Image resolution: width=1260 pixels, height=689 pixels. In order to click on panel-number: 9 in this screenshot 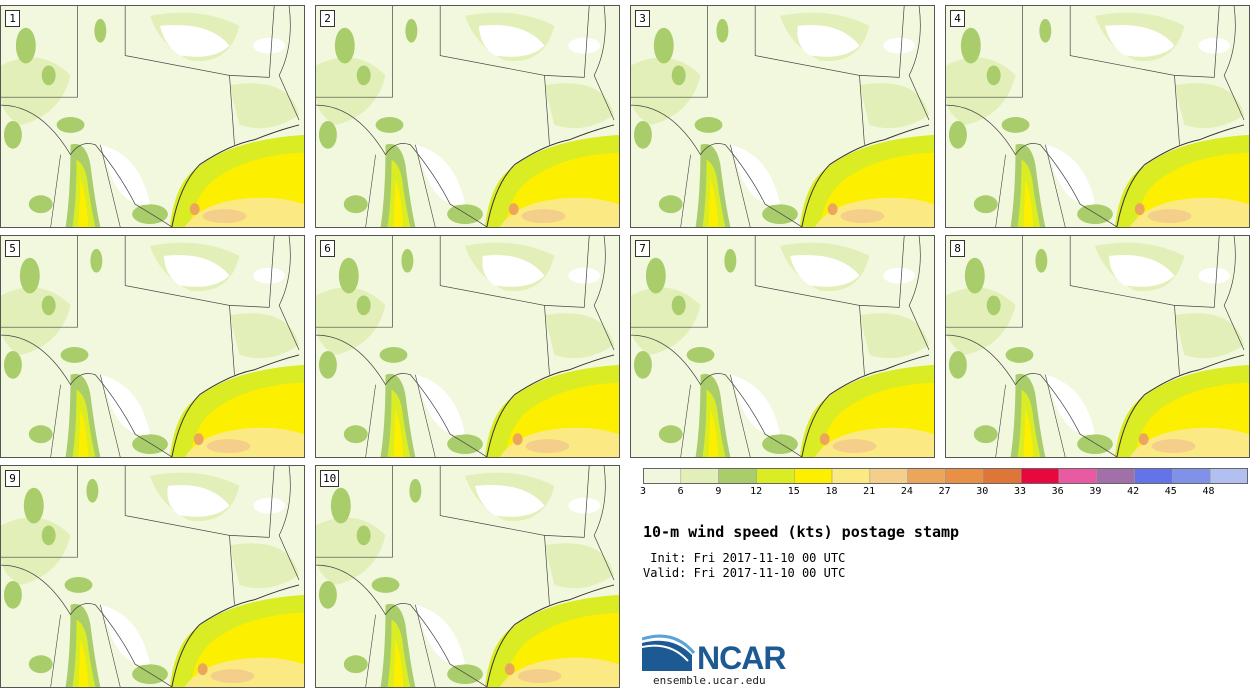, I will do `click(12, 478)`.